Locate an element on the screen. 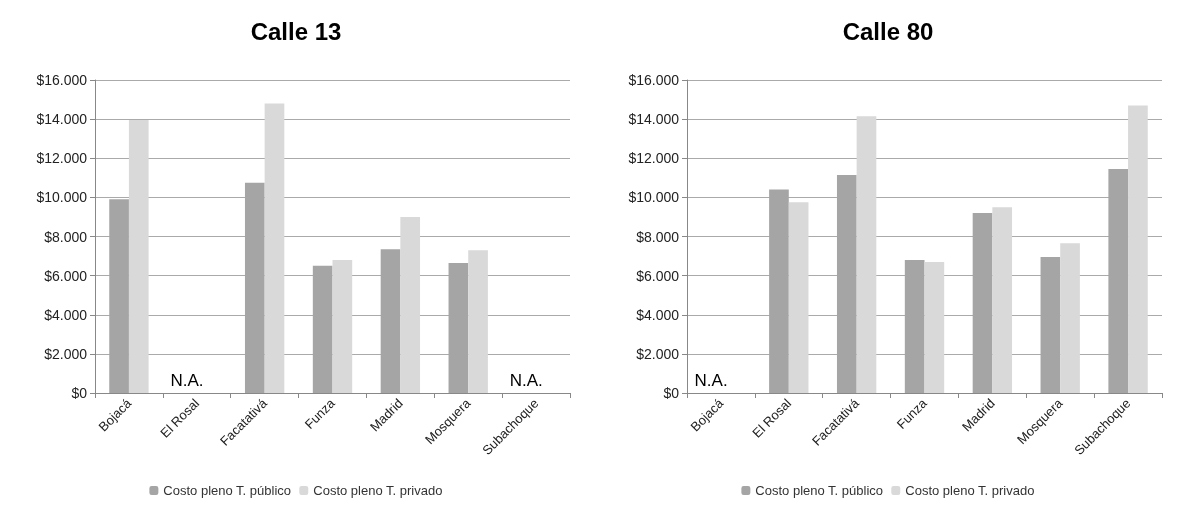 This screenshot has height=508, width=1184. chart-title: Calle 13 is located at coordinates (296, 31).